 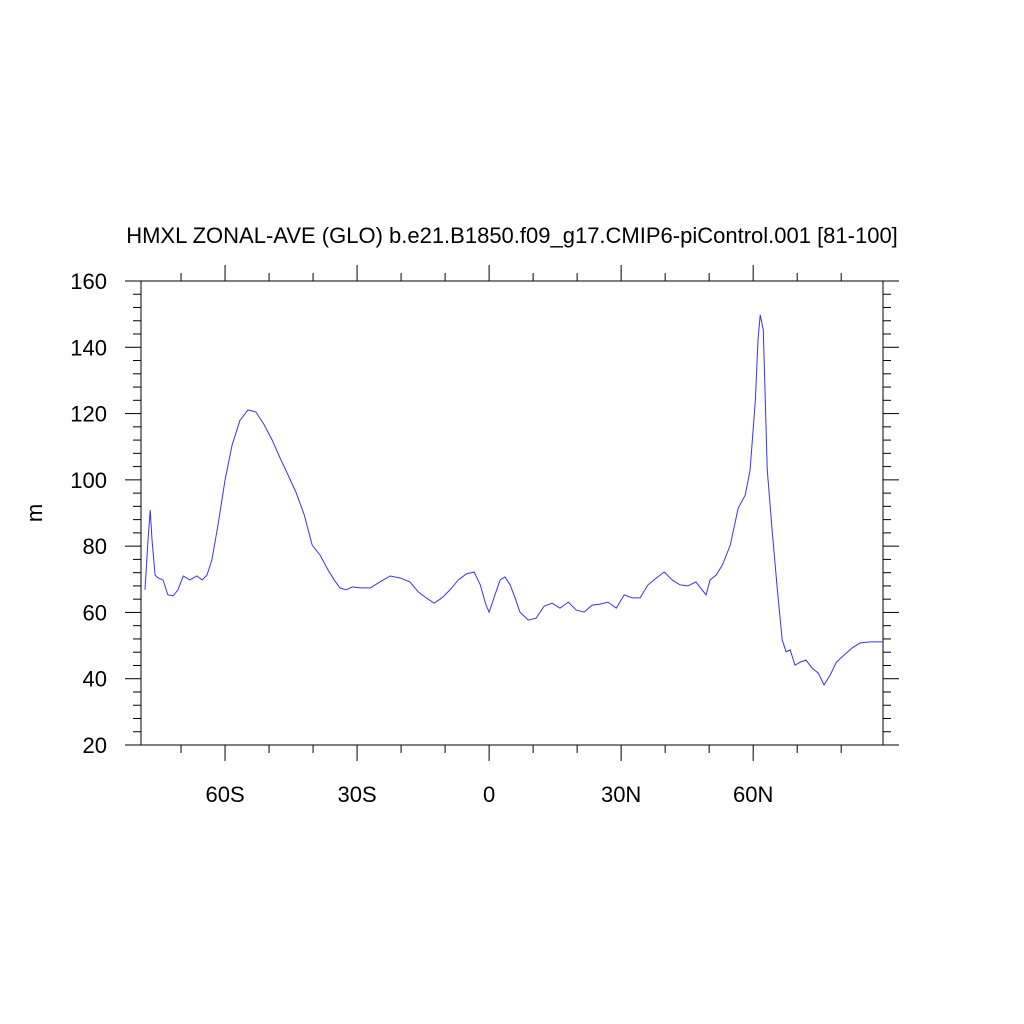 What do you see at coordinates (88, 414) in the screenshot?
I see `y-tick-label: 120` at bounding box center [88, 414].